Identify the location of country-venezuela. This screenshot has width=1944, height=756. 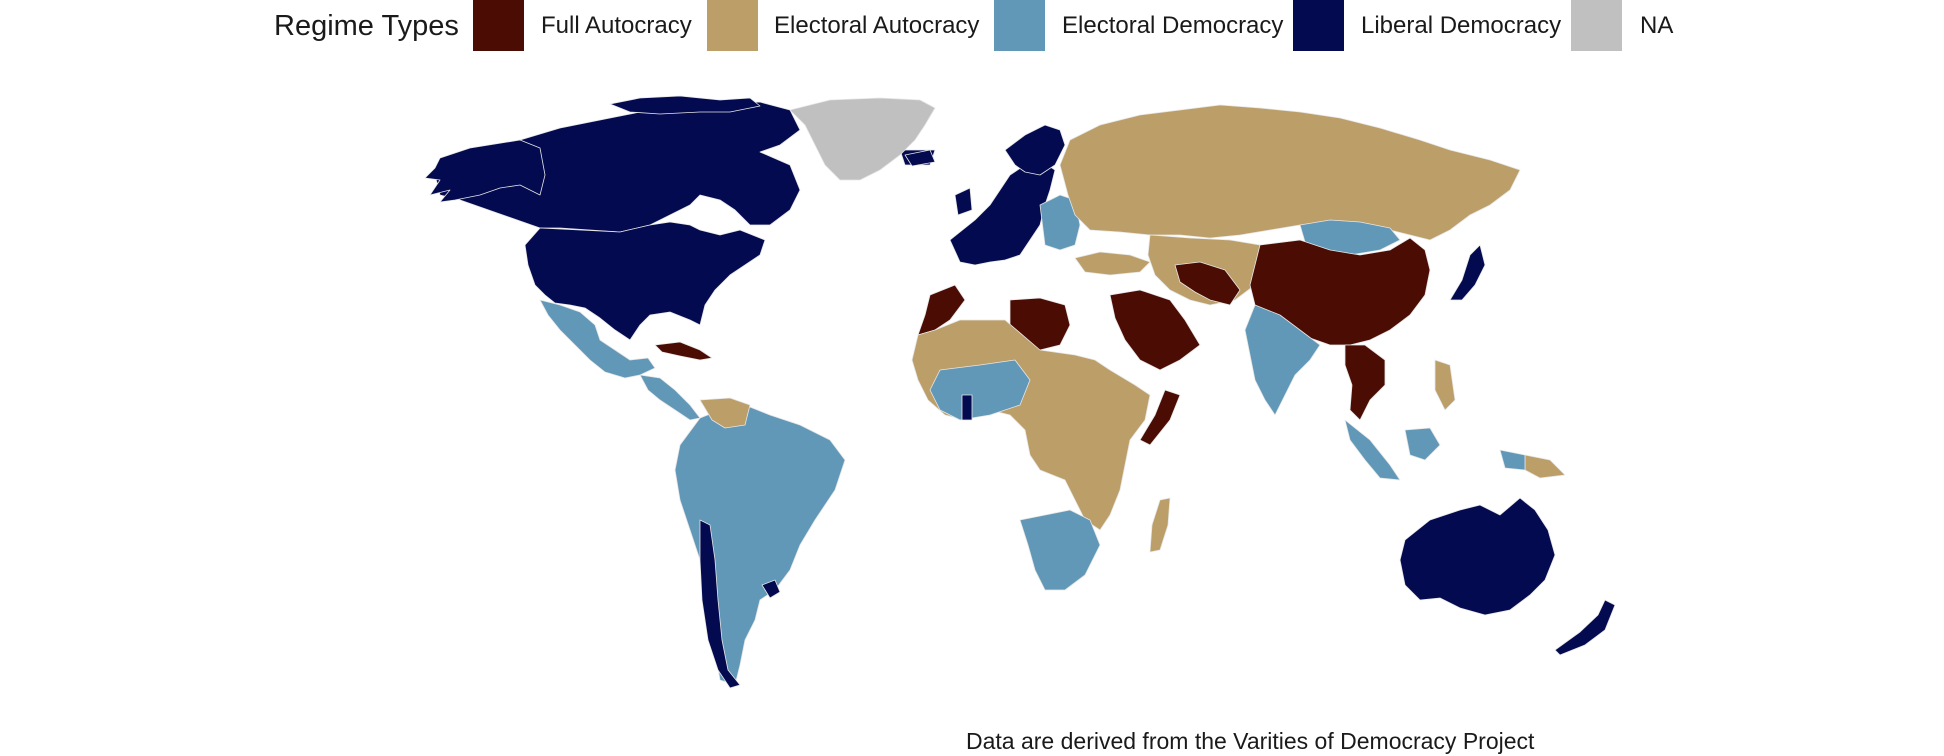
(725, 413).